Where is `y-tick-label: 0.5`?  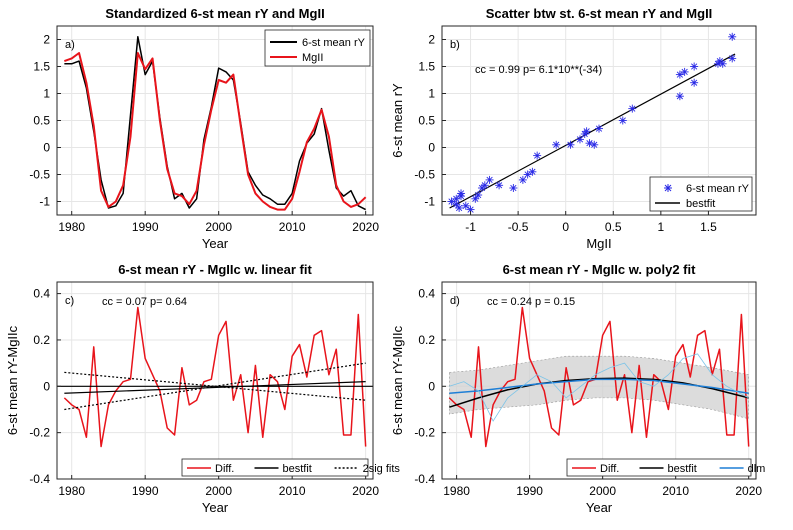 y-tick-label: 0.5 is located at coordinates (41, 121).